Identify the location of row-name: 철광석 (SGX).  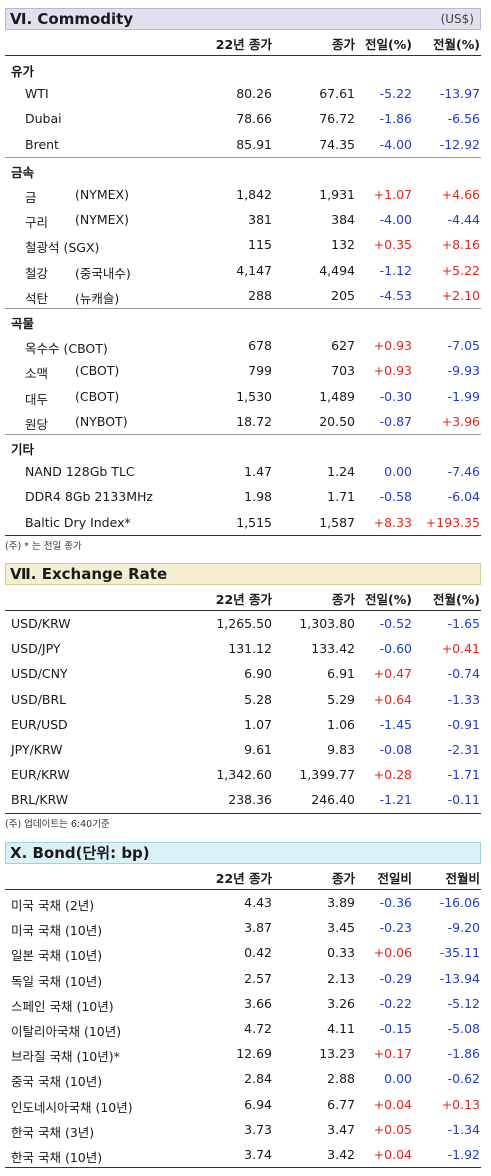
(62, 248).